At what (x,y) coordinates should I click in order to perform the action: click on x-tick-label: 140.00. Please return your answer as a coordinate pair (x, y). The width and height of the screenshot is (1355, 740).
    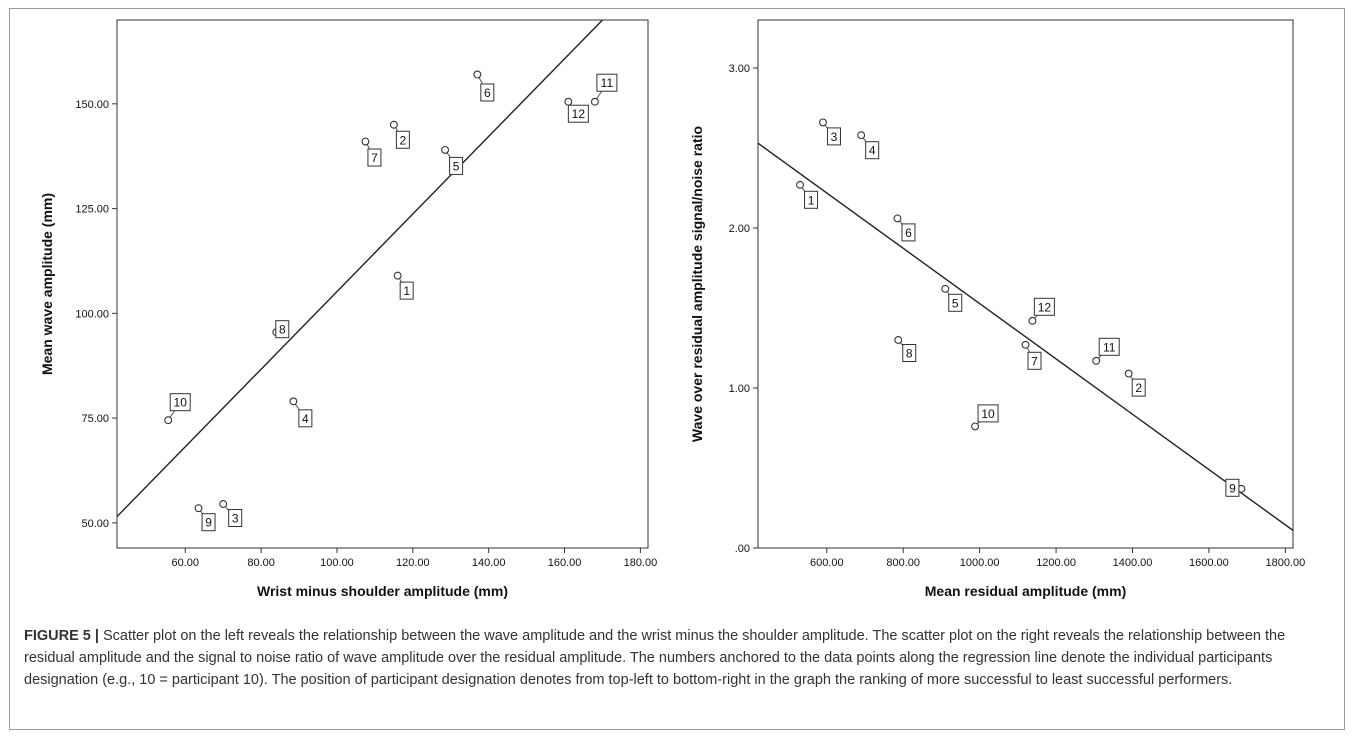
    Looking at the image, I should click on (489, 563).